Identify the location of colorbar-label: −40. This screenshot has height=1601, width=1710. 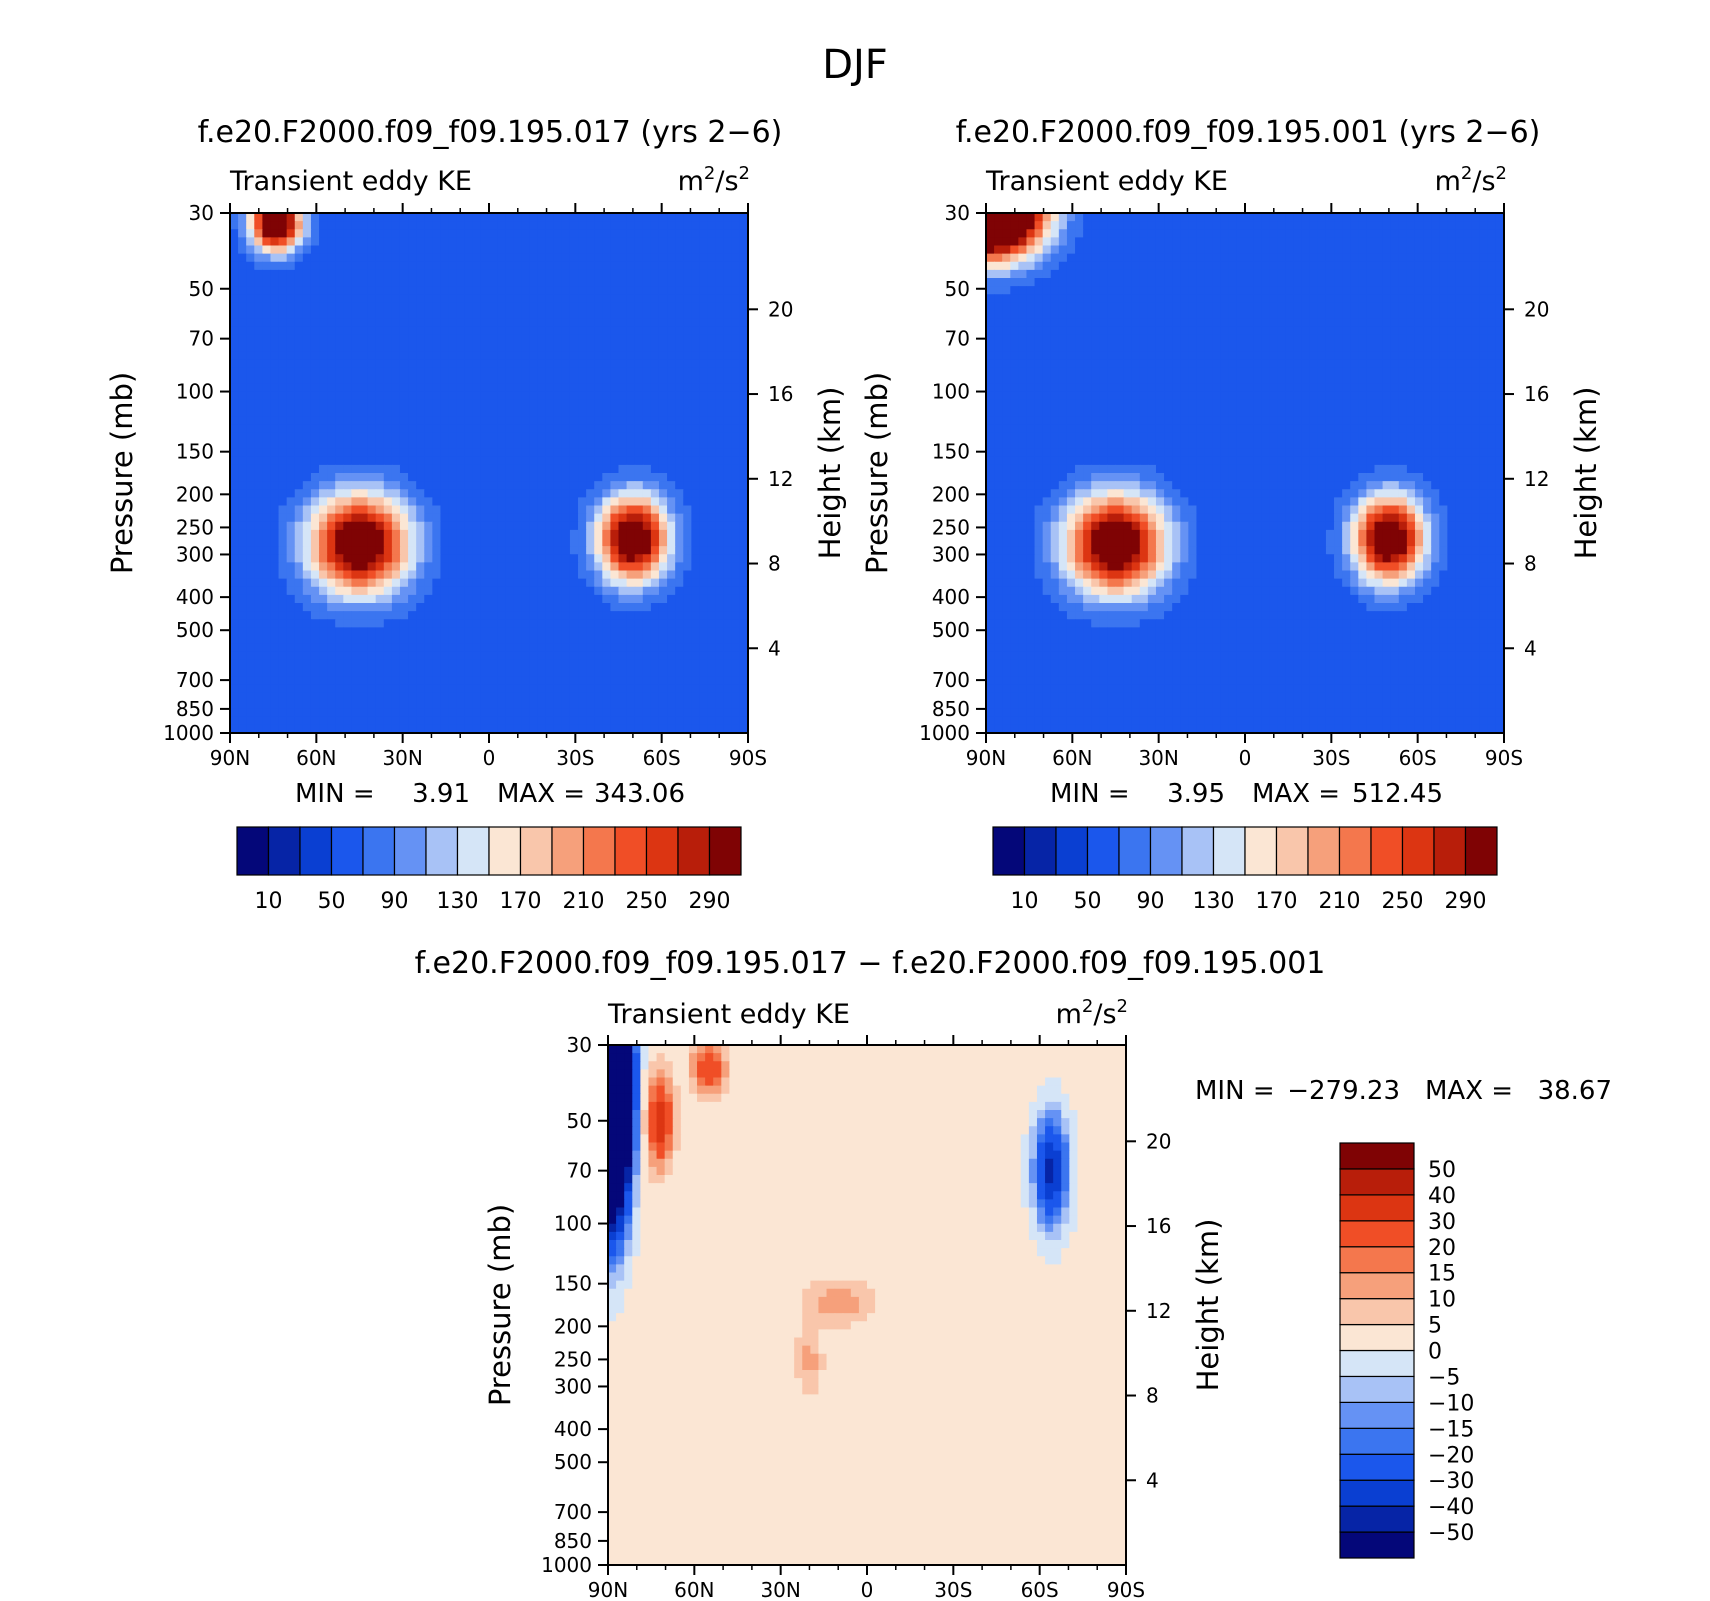
(1451, 1507).